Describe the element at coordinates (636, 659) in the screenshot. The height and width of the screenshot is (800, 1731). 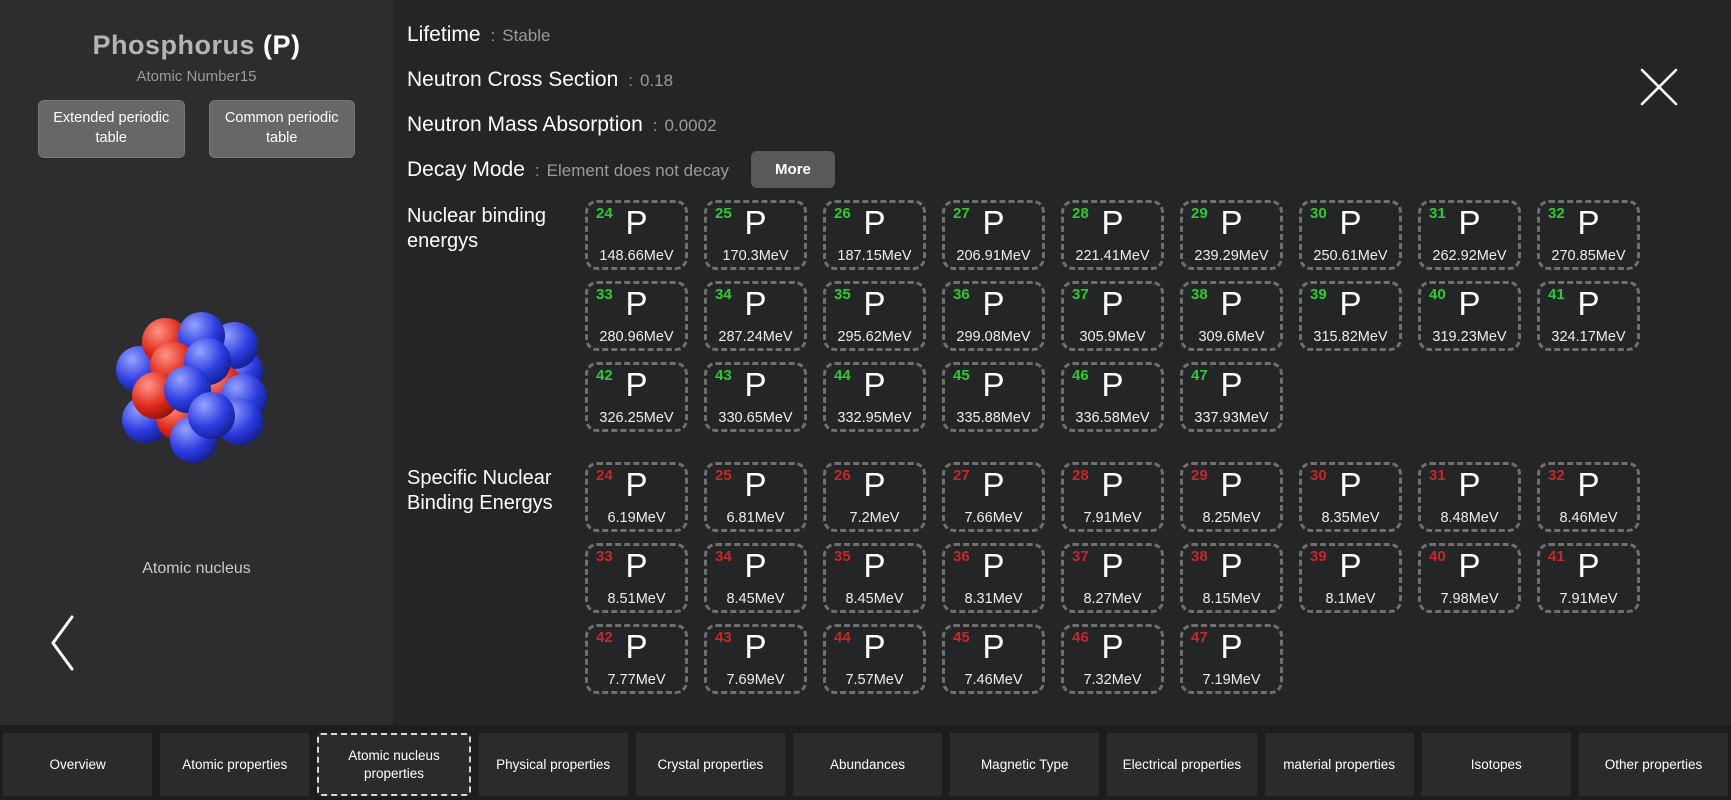
I see `isotope-tile: 42 P 7.77MeV` at that location.